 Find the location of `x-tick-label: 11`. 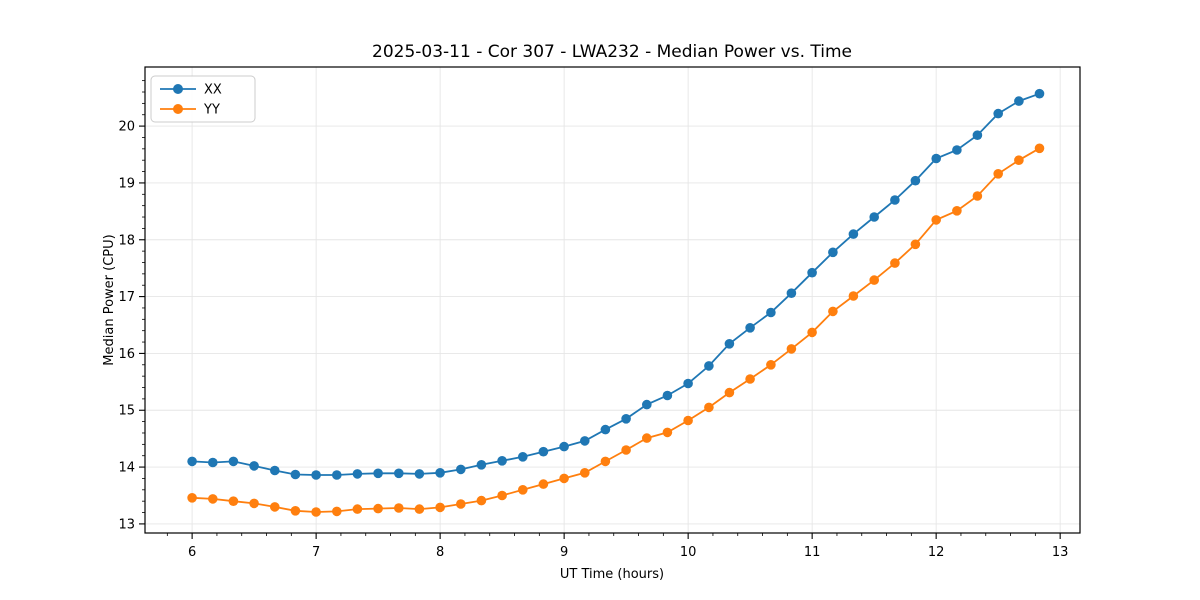

x-tick-label: 11 is located at coordinates (812, 552).